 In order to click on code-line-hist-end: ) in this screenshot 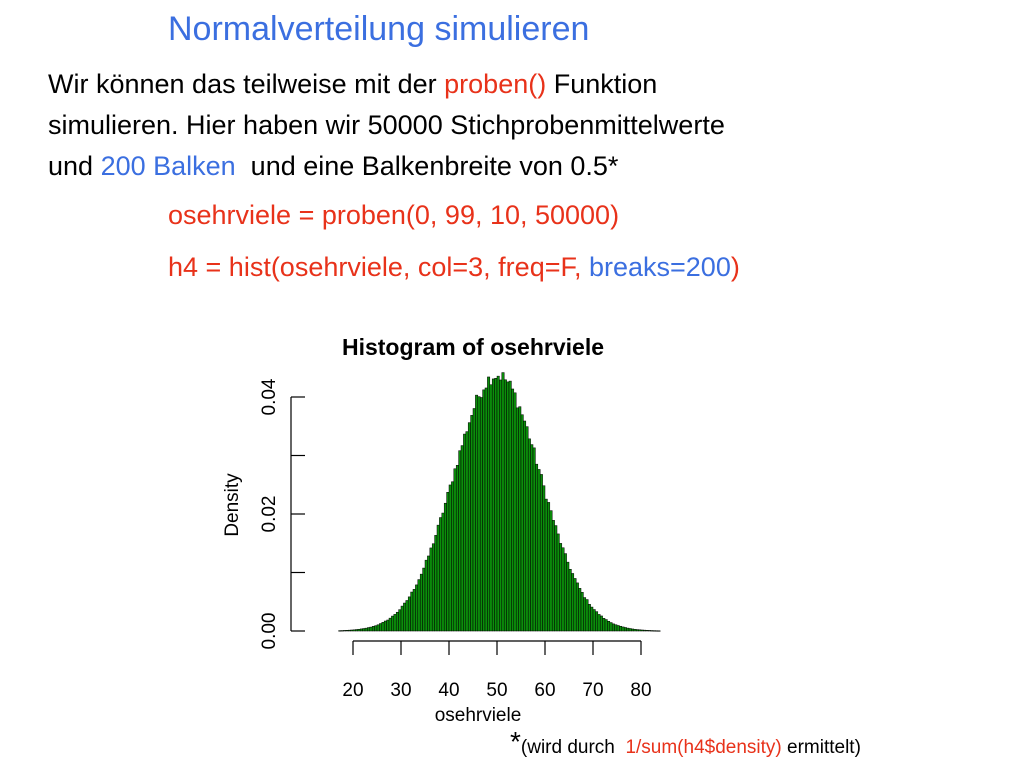, I will do `click(735, 267)`.